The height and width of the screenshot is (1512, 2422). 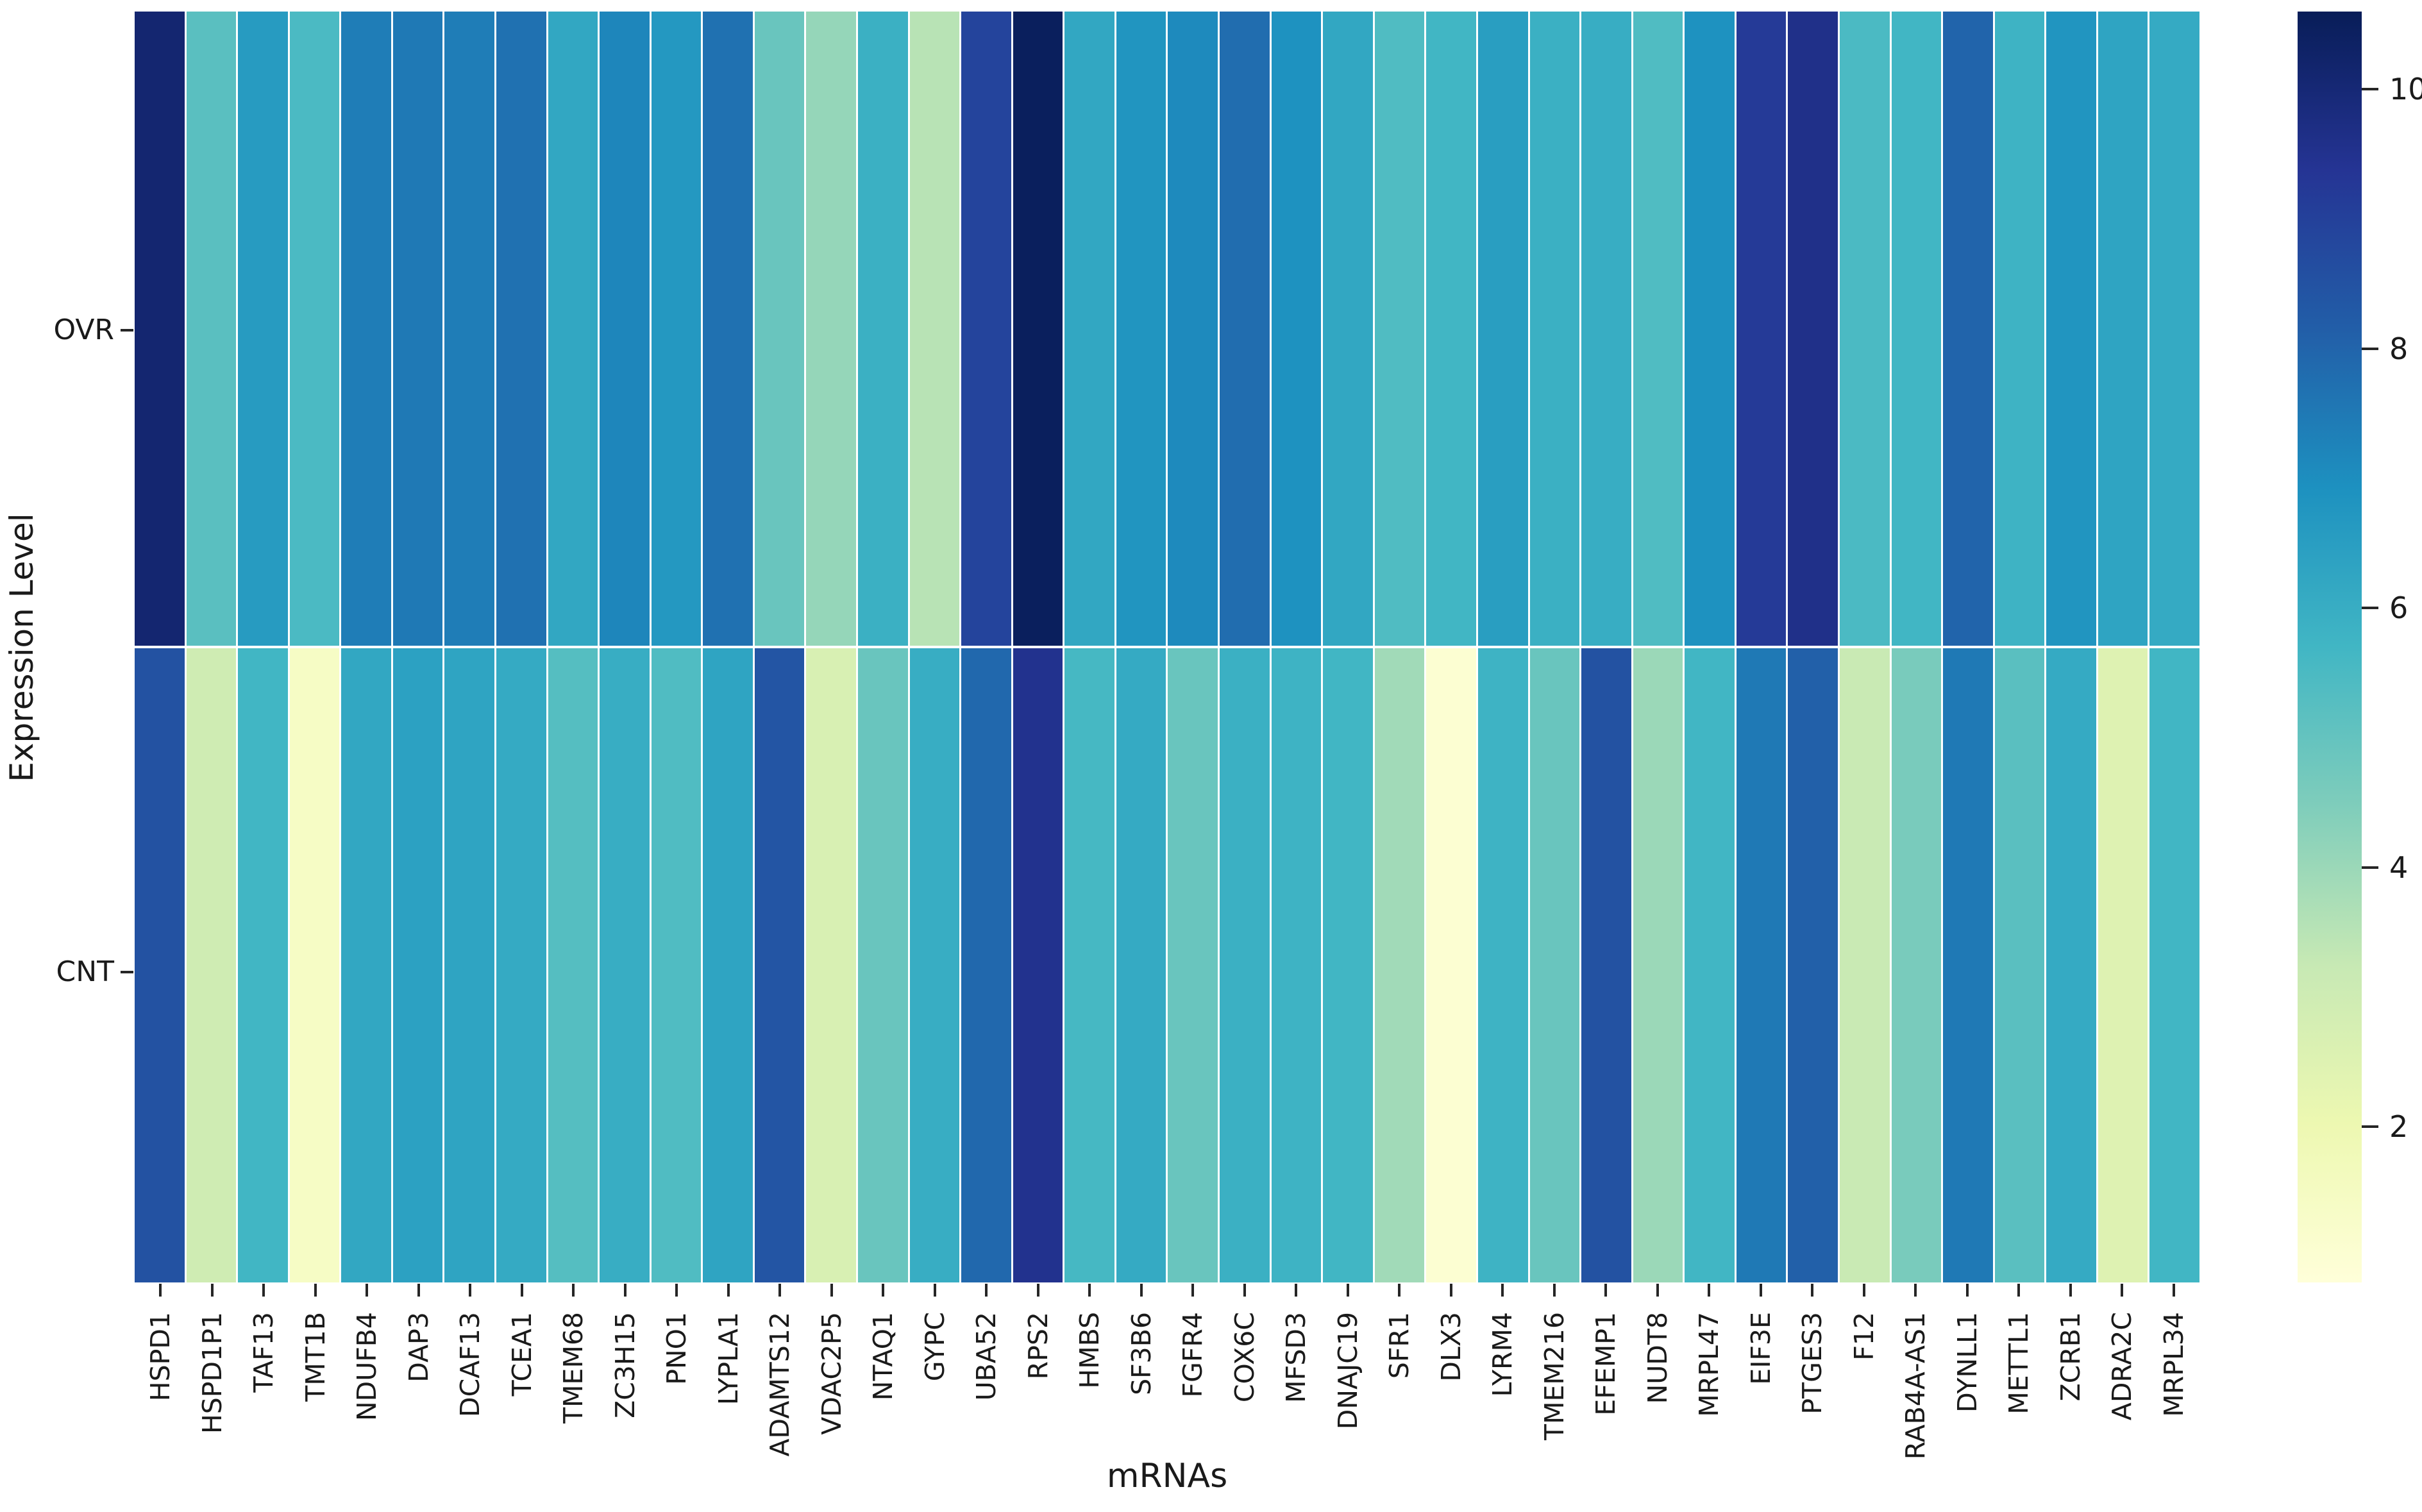 What do you see at coordinates (211, 329) in the screenshot?
I see `heatmap-cell-OVR-HSPD1P1` at bounding box center [211, 329].